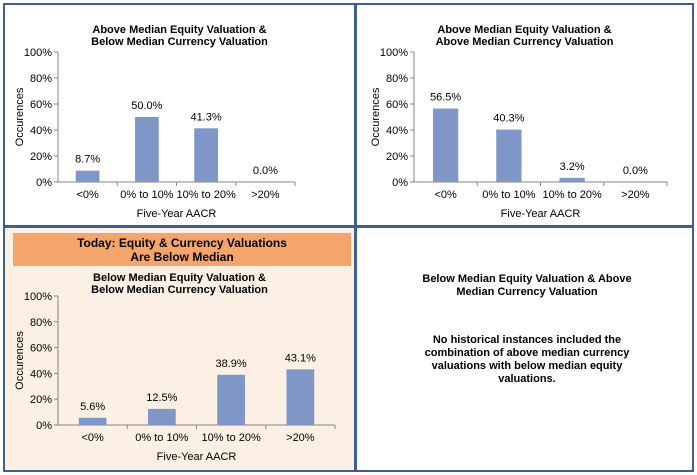 This screenshot has width=697, height=475. What do you see at coordinates (355, 237) in the screenshot?
I see `vertical-divider` at bounding box center [355, 237].